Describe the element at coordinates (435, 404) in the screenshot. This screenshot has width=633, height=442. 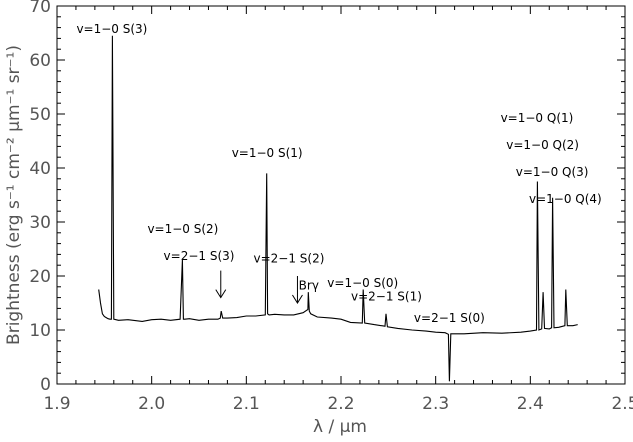
I see `x-tick-label: 2.3` at that location.